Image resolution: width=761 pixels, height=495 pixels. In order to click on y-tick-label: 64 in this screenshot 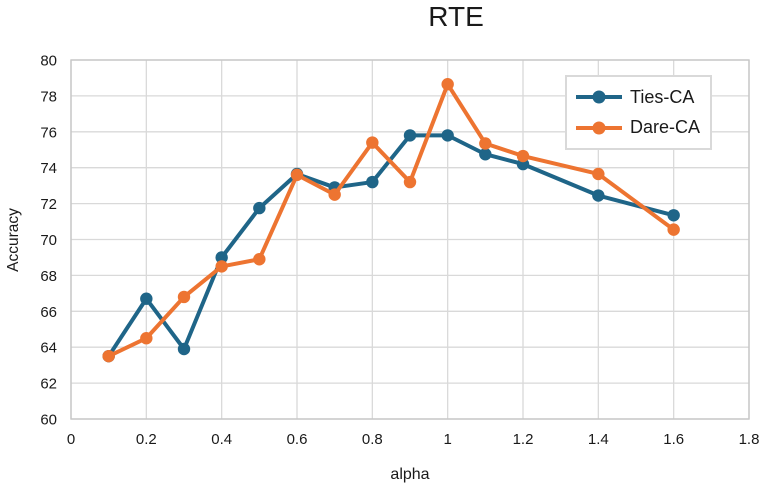, I will do `click(48, 348)`.